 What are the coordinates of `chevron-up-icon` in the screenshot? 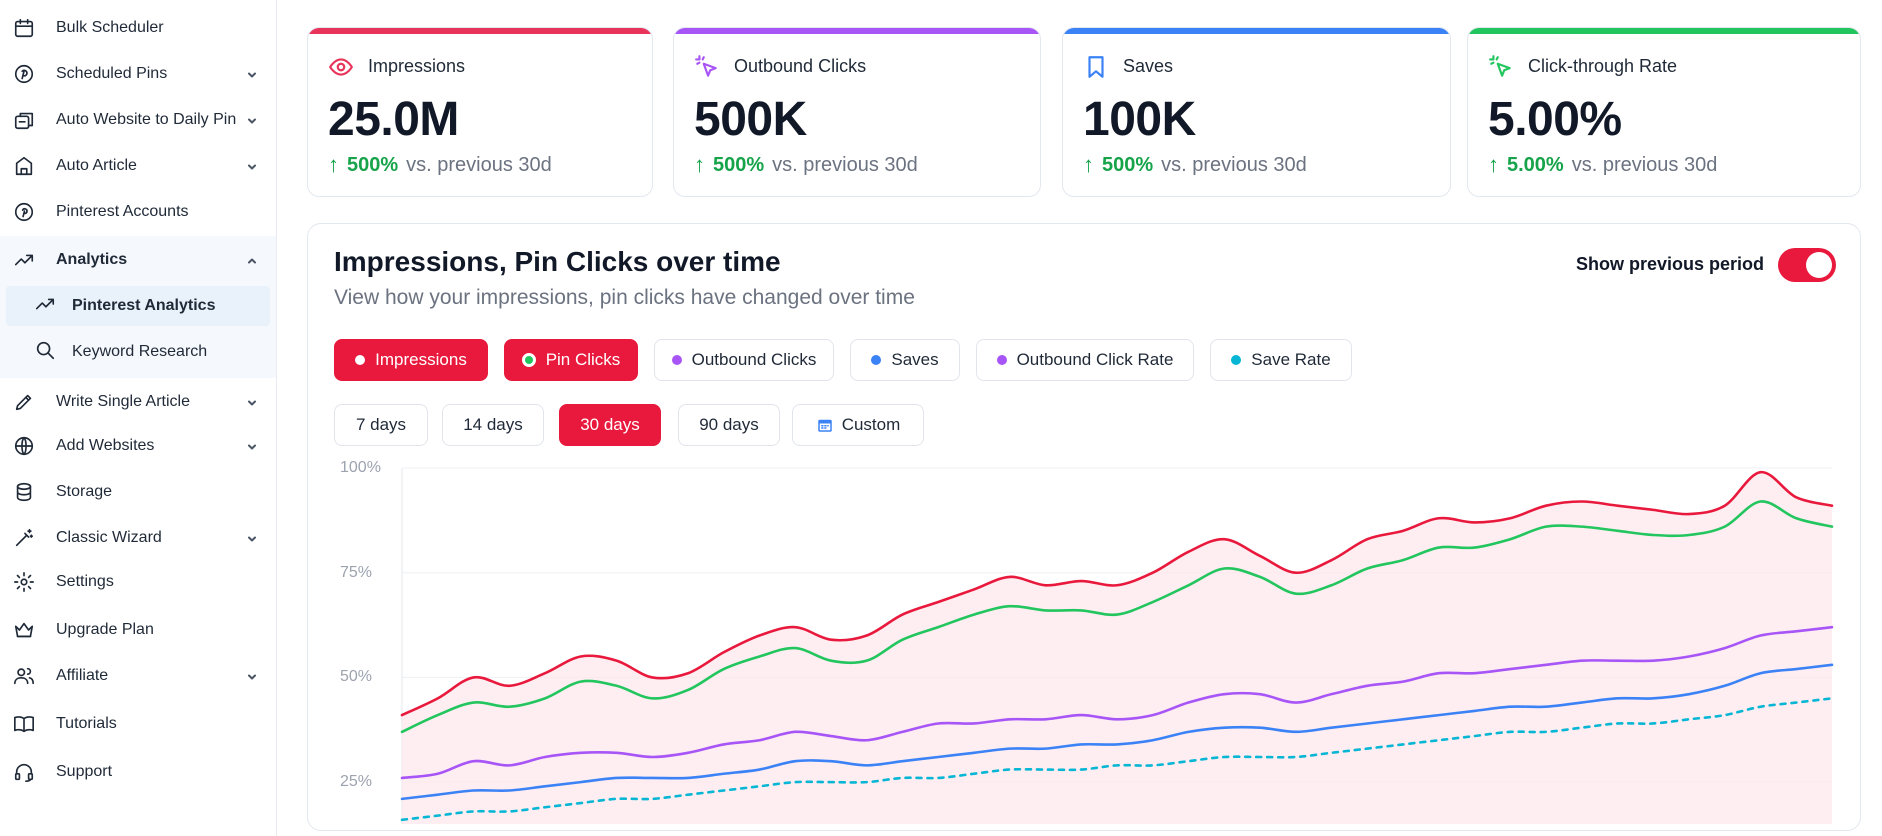 It's located at (252, 260).